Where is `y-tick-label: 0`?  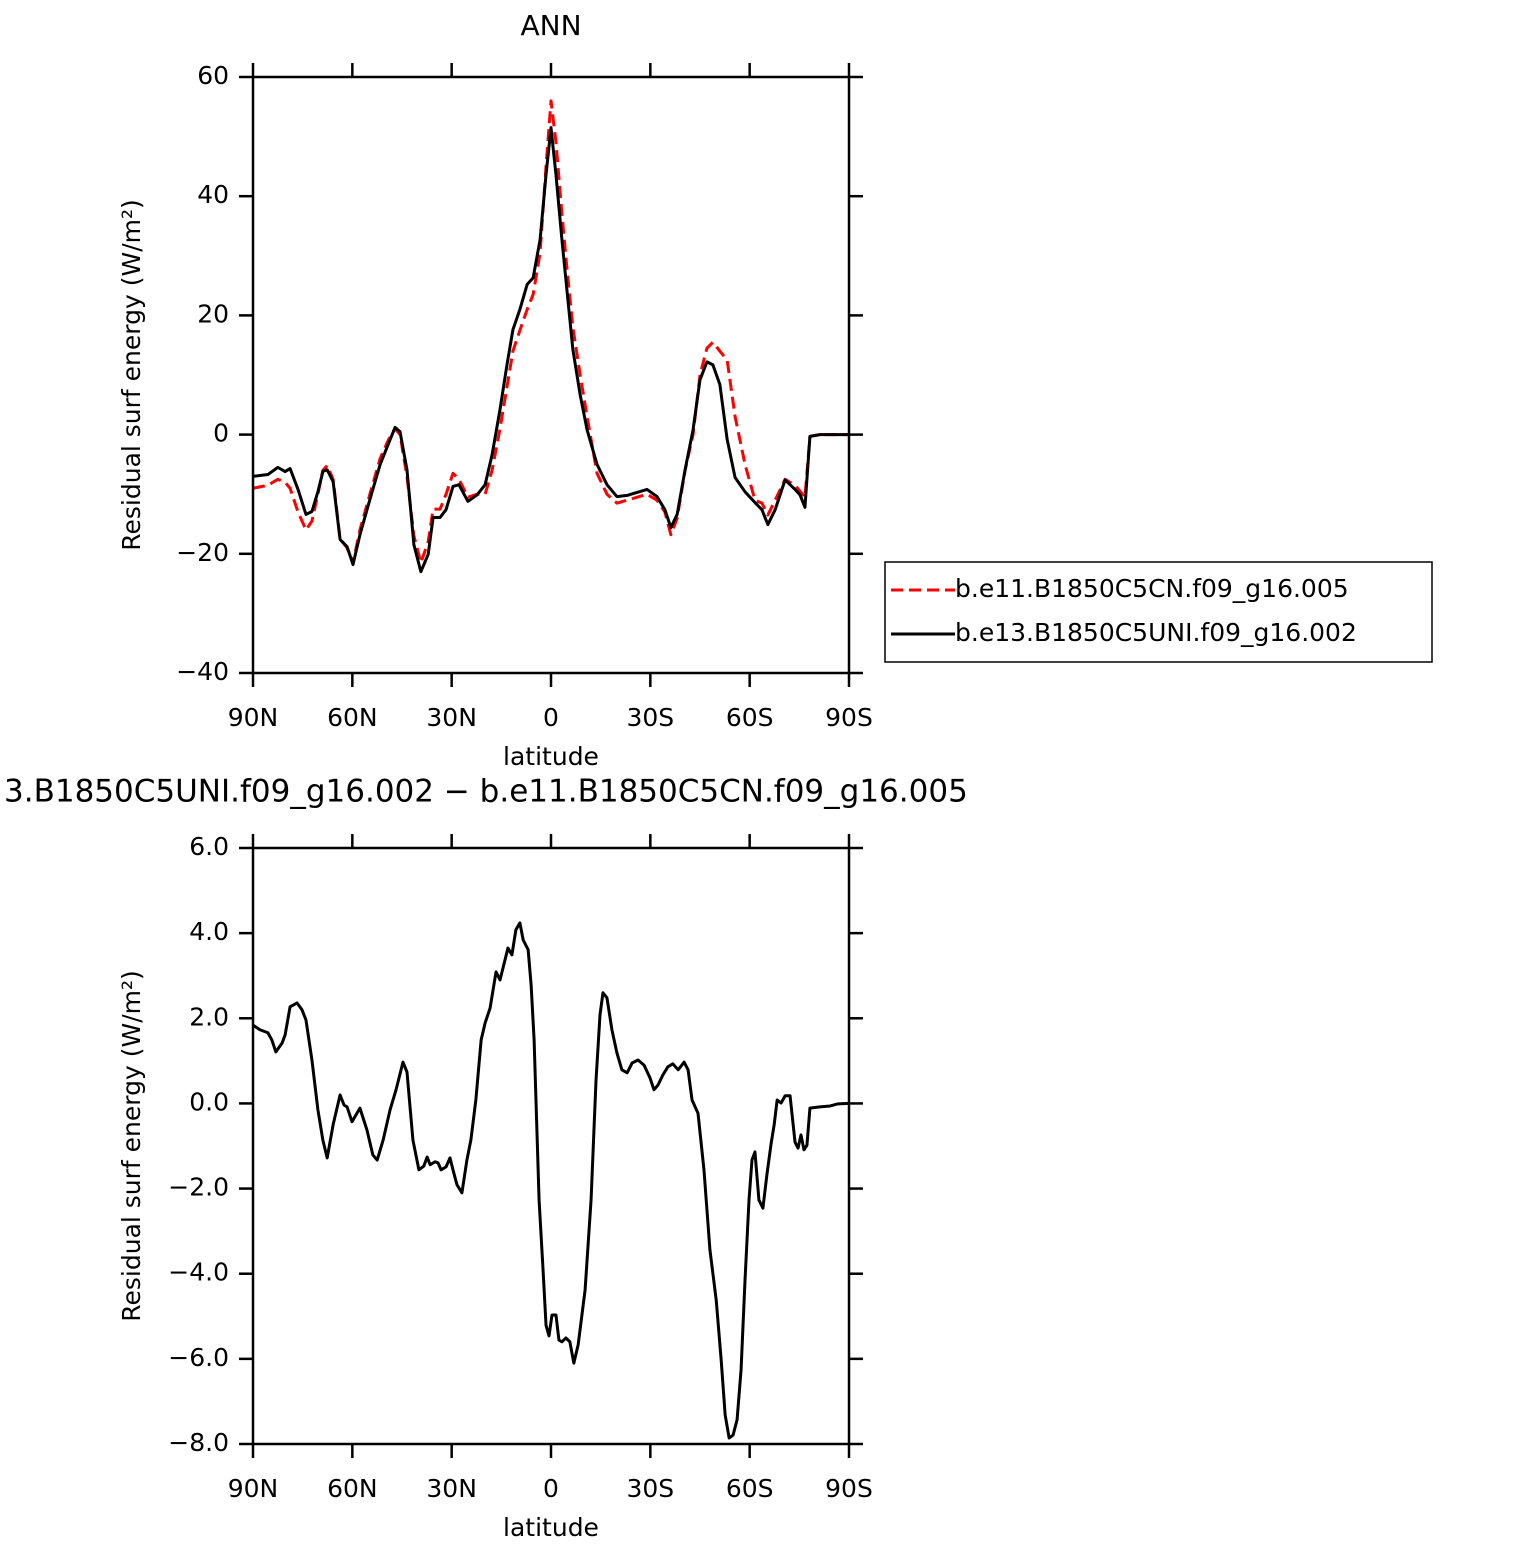 y-tick-label: 0 is located at coordinates (221, 433).